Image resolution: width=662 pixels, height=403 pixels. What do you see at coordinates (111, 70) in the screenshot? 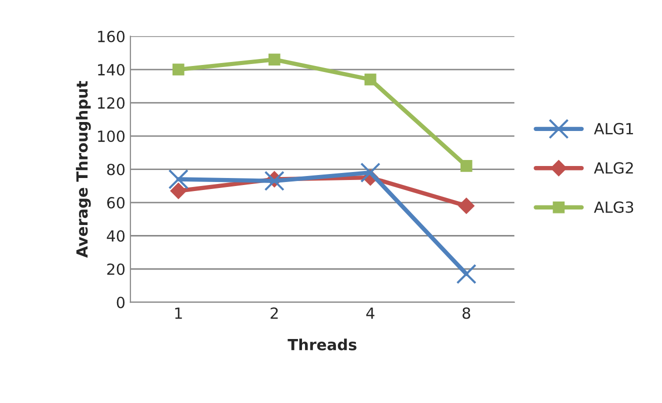
I see `y-tick-label: 140` at bounding box center [111, 70].